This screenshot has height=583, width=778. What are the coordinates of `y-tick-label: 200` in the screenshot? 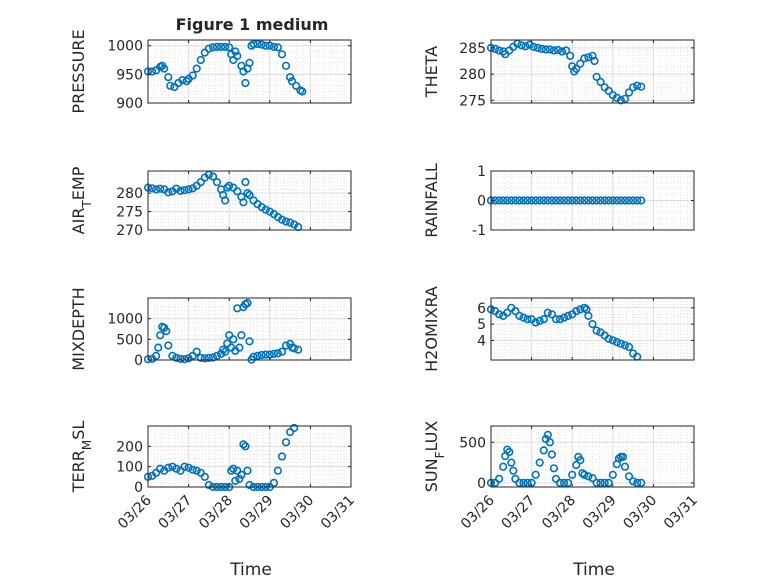 It's located at (129, 447).